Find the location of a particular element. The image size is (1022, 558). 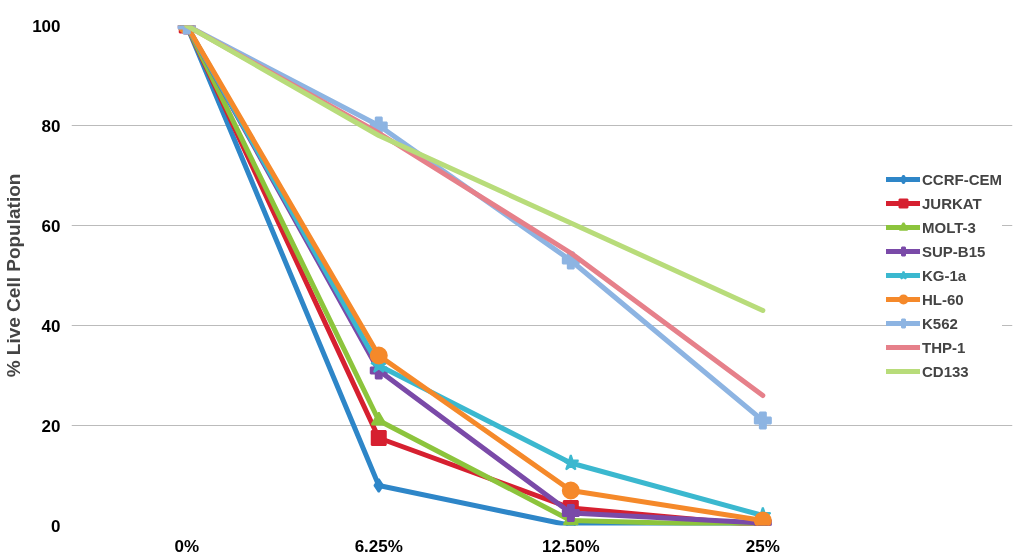

x-tick-label: 25% is located at coordinates (762, 546).